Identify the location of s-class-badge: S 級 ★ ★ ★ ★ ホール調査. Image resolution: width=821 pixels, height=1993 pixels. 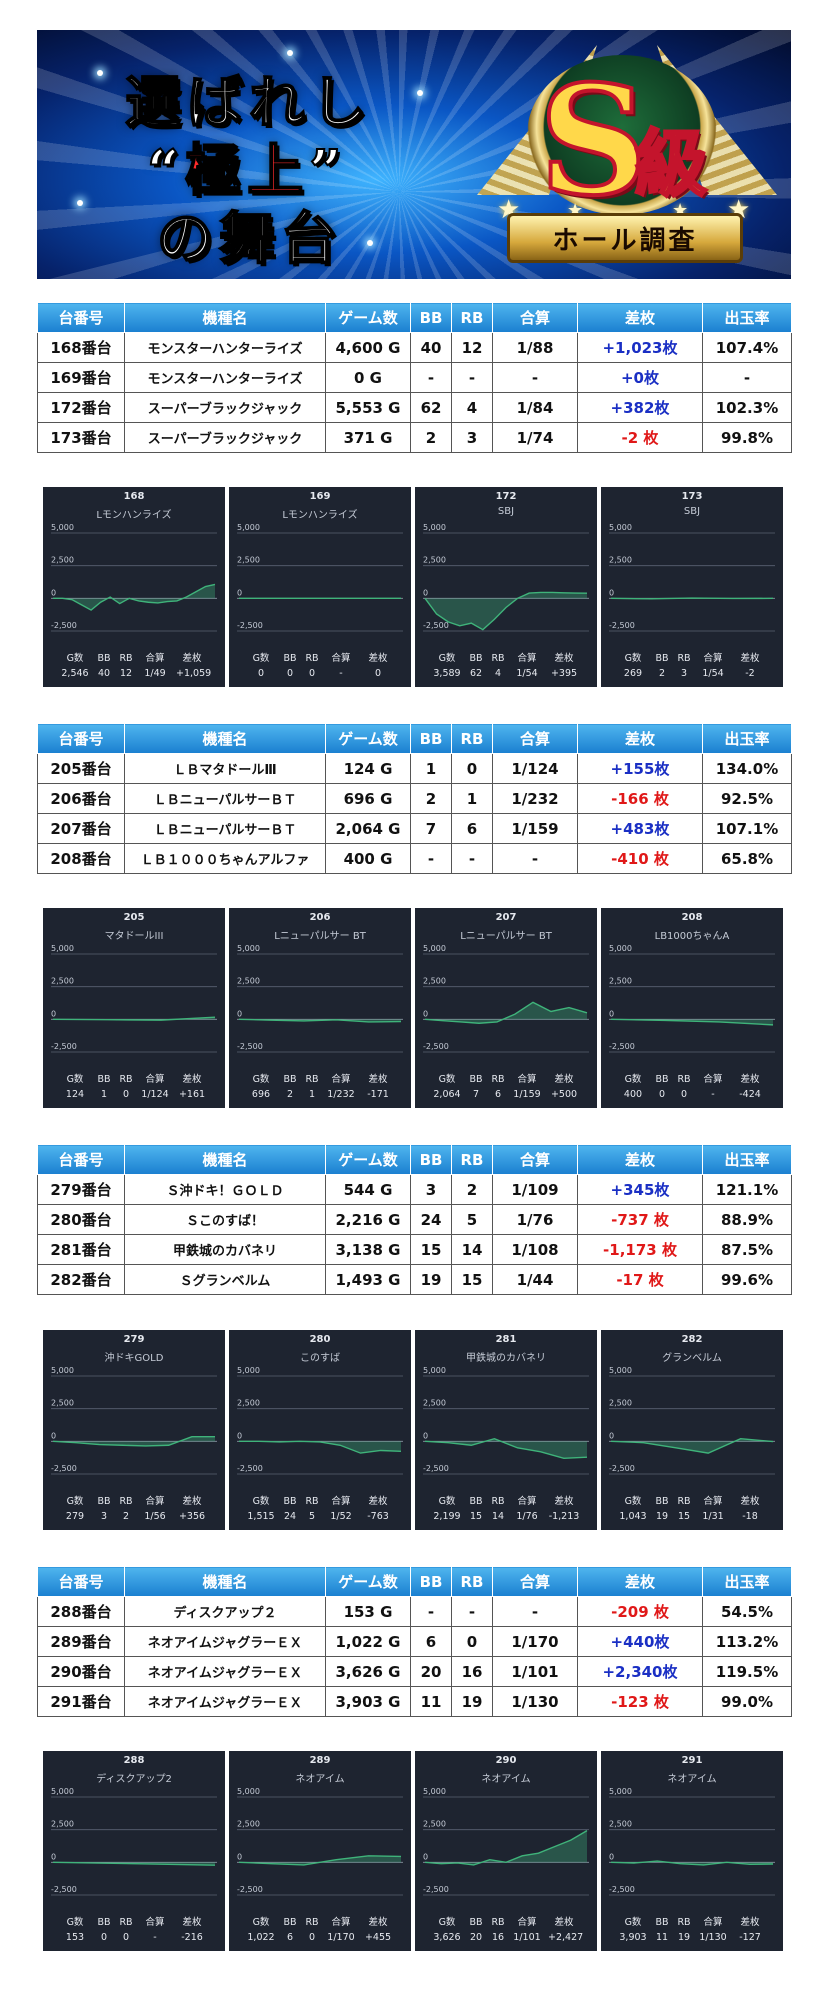
(622, 155).